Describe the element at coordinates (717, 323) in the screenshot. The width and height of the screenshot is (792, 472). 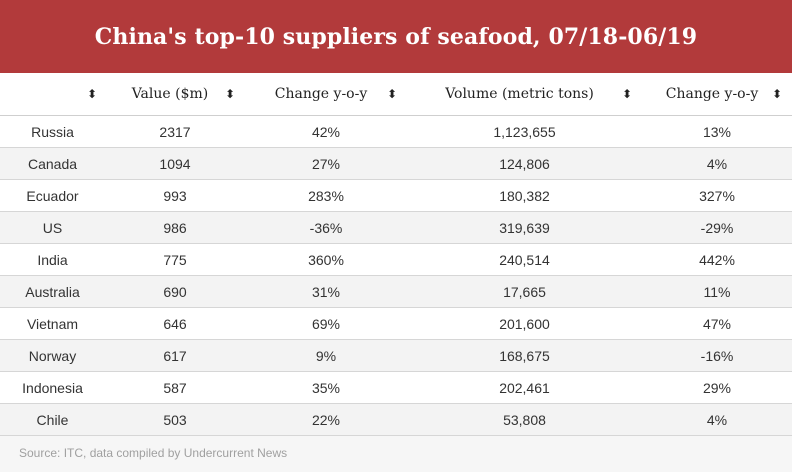
I see `cell-volume-change: 47%` at that location.